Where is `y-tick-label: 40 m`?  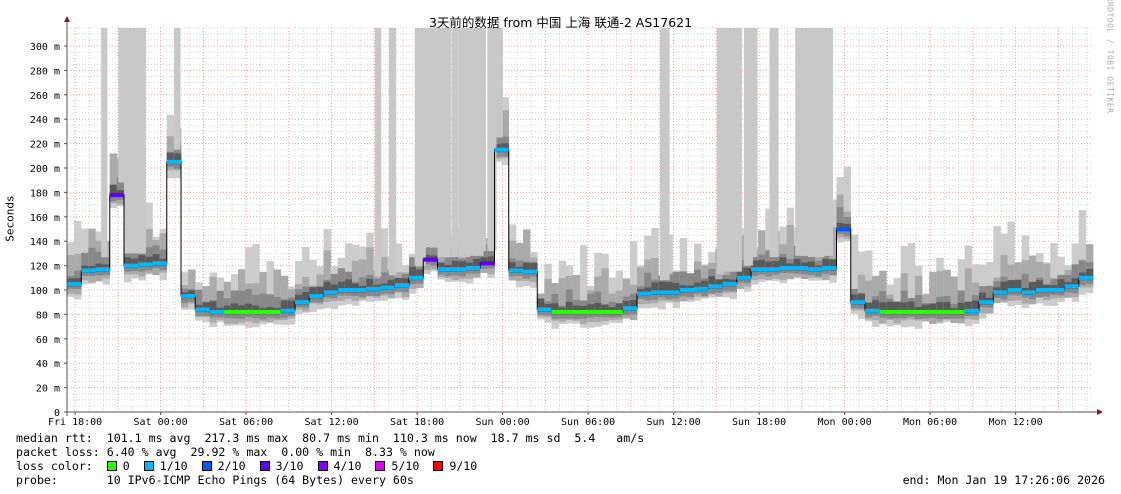 y-tick-label: 40 m is located at coordinates (48, 364).